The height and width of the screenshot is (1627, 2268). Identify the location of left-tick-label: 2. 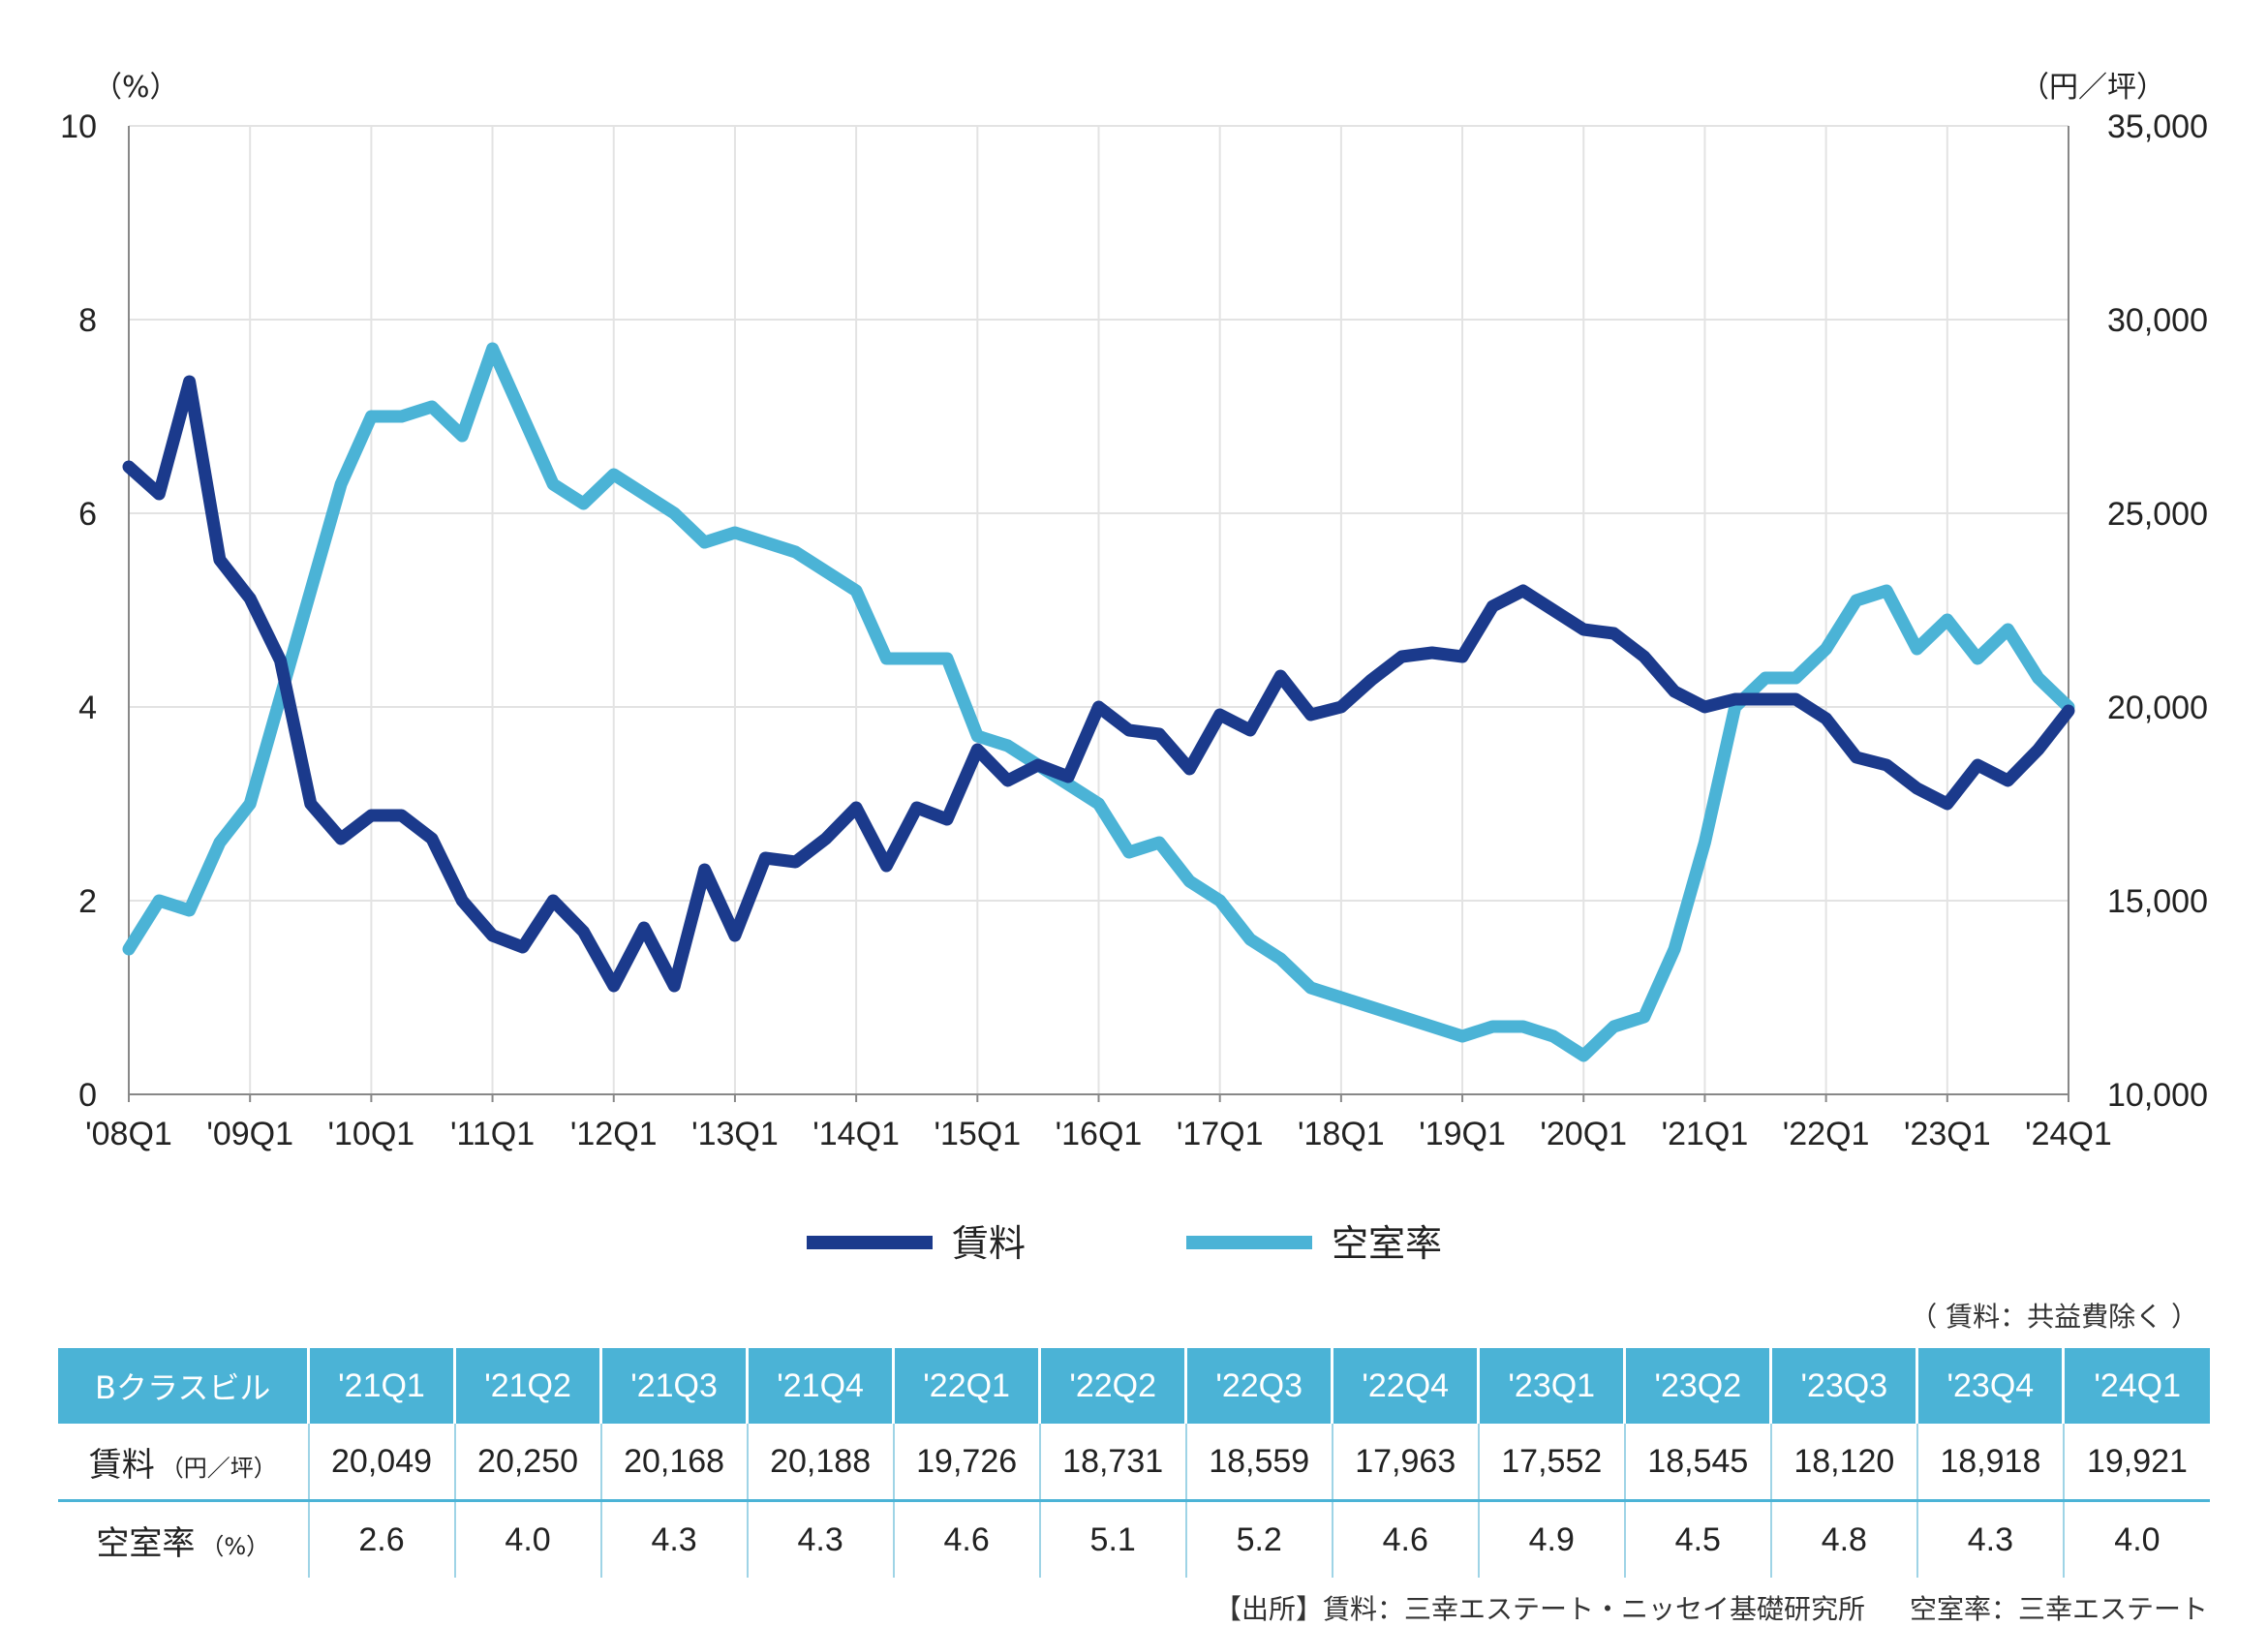
(88, 902).